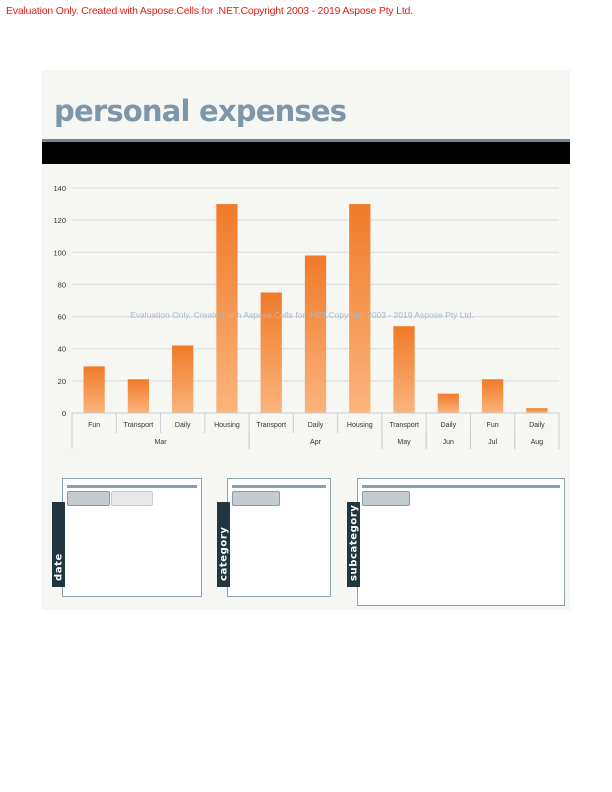  I want to click on category-slicer-label: category, so click(223, 553).